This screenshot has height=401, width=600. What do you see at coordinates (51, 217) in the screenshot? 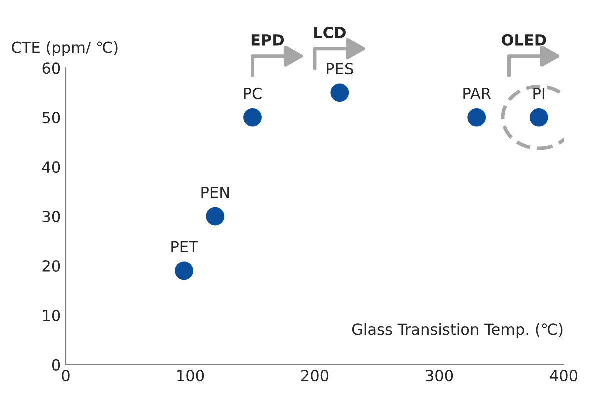
I see `y-tick-label: 30` at bounding box center [51, 217].